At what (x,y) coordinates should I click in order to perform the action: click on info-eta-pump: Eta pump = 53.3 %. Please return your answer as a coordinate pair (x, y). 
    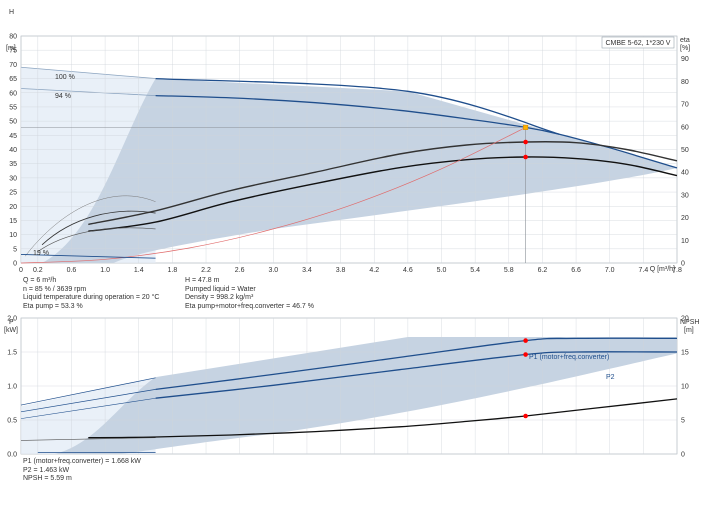
    Looking at the image, I should click on (53, 306).